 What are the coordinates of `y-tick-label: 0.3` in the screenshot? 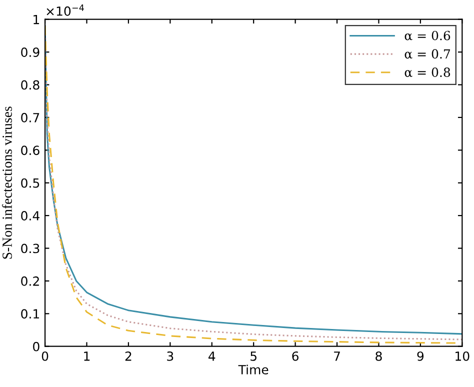 It's located at (30, 249).